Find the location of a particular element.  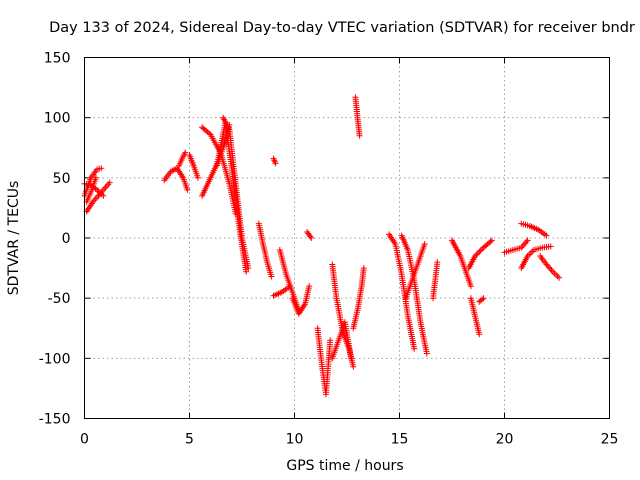

y-tick-label: 150 is located at coordinates (57, 59).